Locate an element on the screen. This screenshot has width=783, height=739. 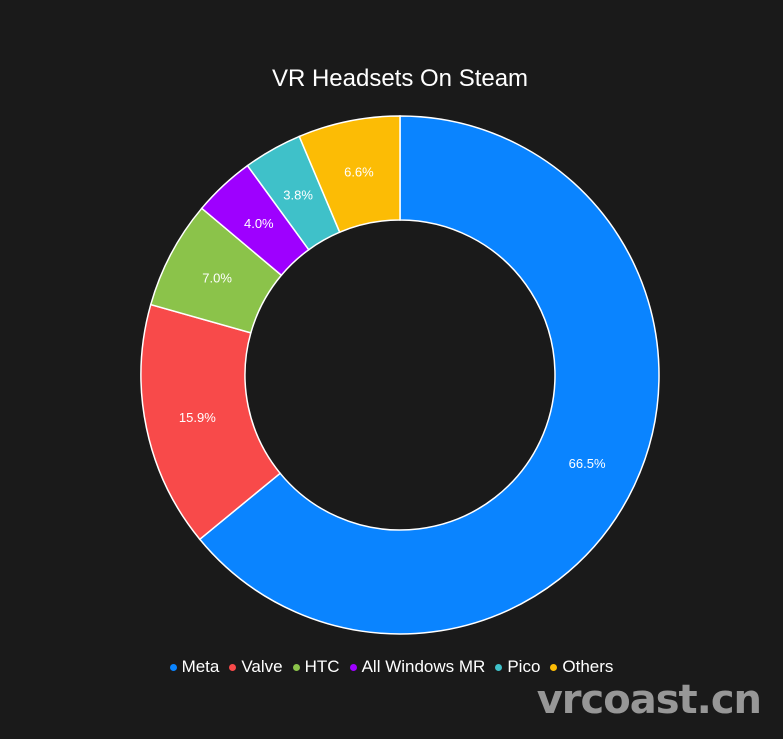
slice-label-all-windows-mr: 4.0% is located at coordinates (259, 223).